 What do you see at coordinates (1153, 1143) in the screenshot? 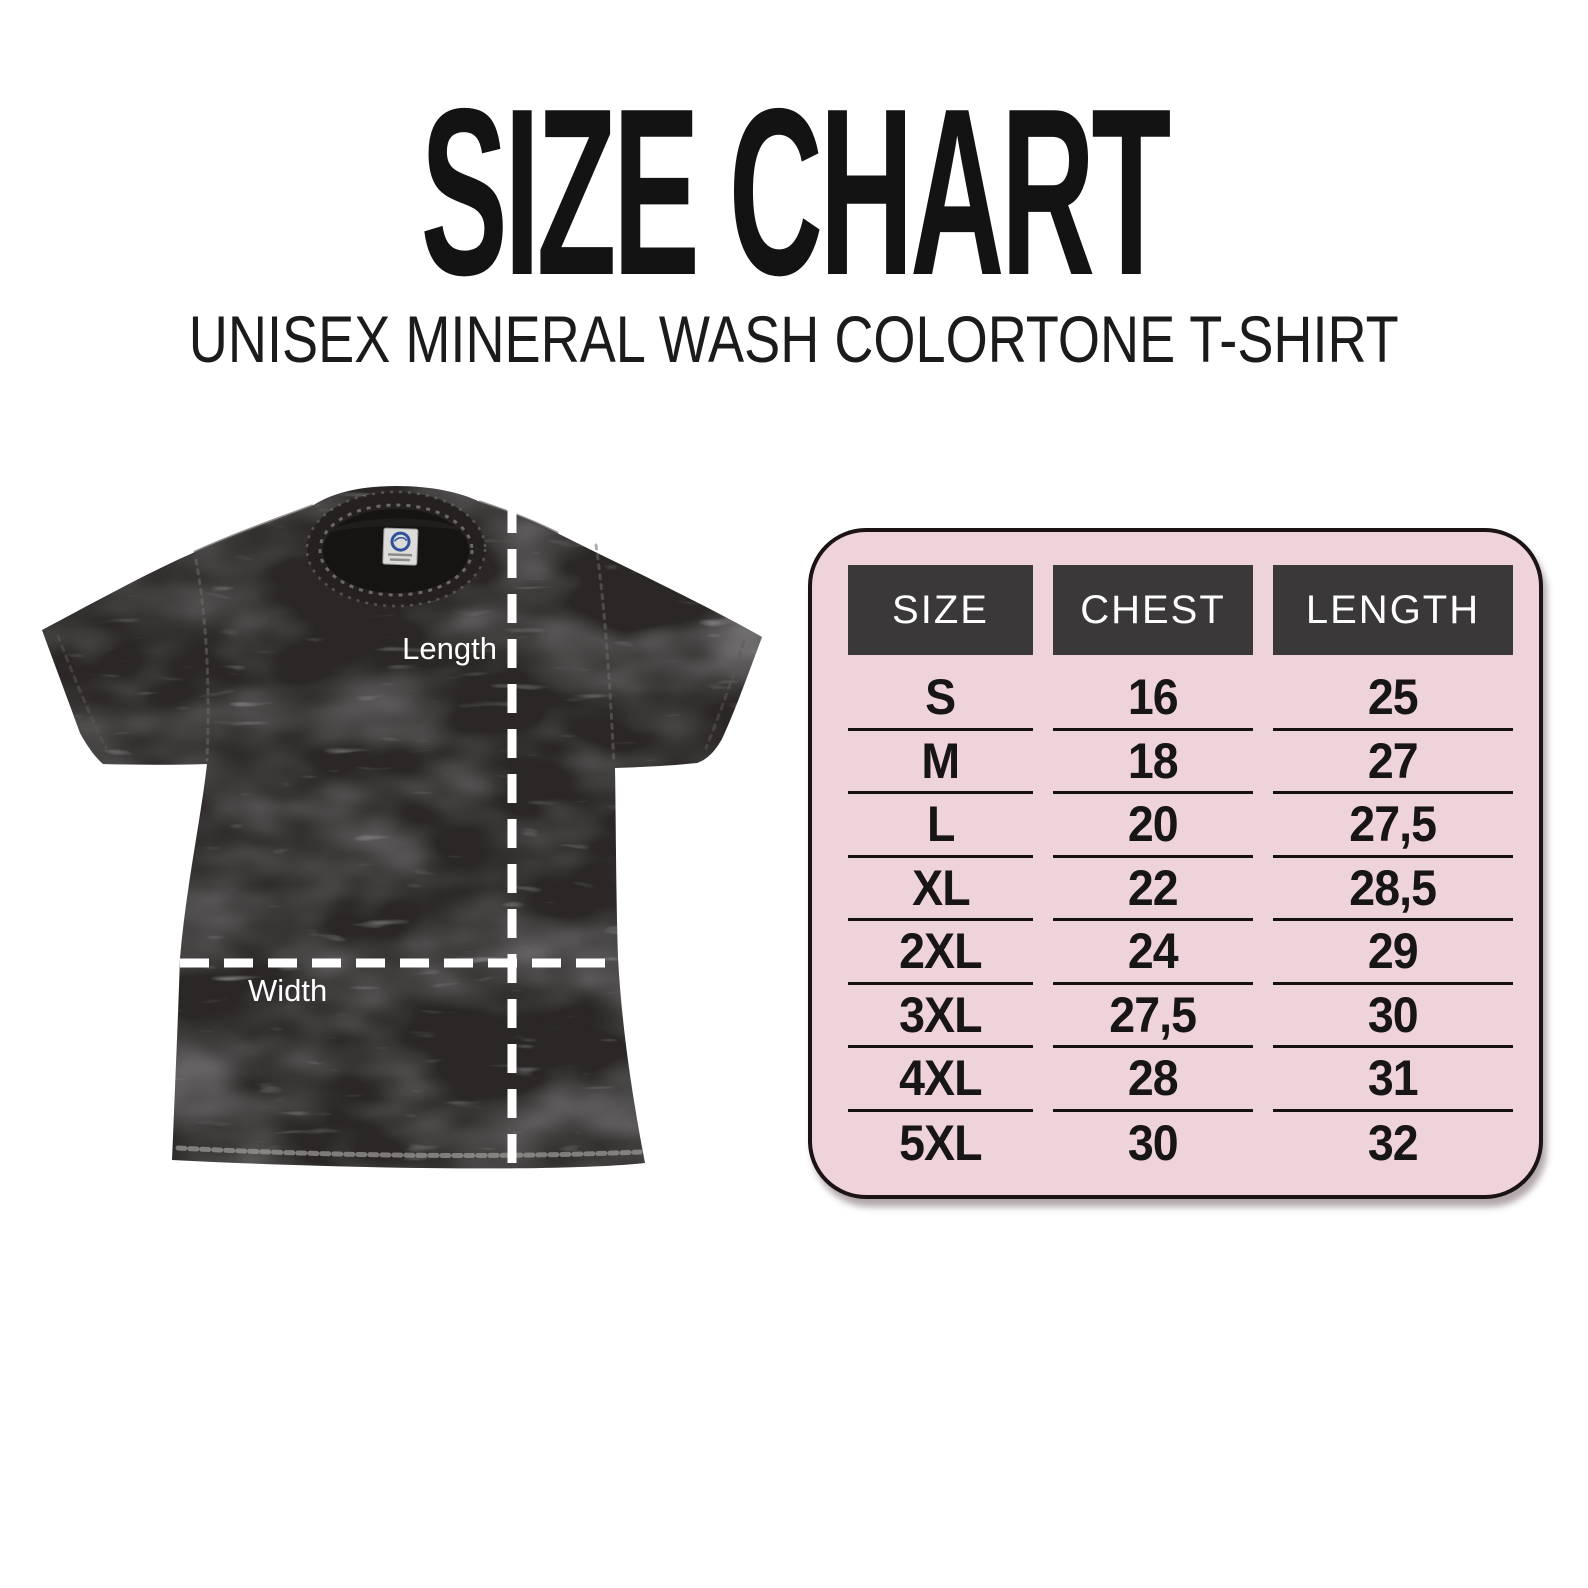
I see `chest-cell: 30` at bounding box center [1153, 1143].